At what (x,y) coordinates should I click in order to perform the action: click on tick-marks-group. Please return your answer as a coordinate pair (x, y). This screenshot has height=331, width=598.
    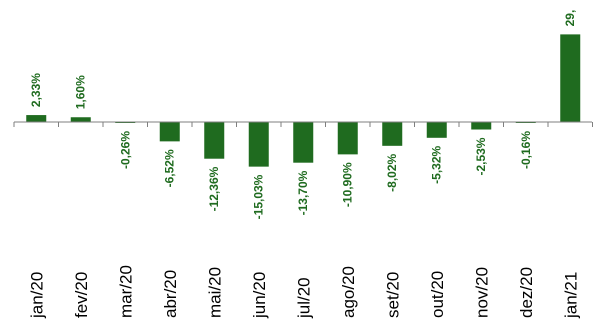
    Looking at the image, I should click on (303, 124).